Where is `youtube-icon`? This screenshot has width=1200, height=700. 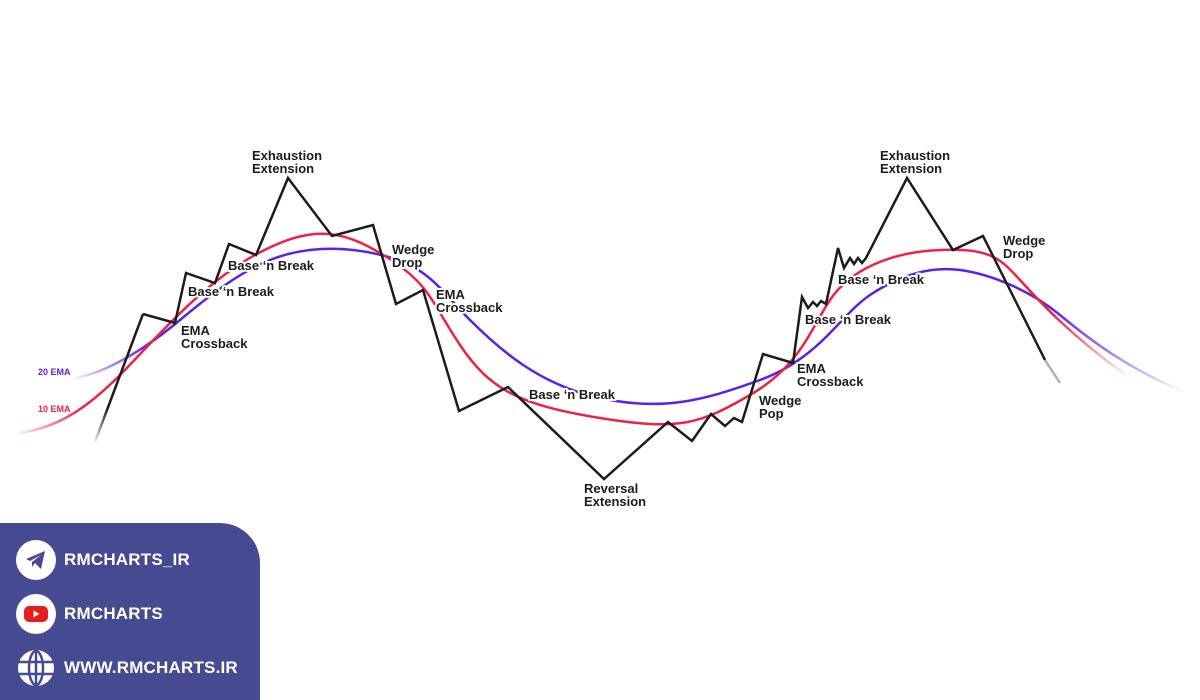 youtube-icon is located at coordinates (36, 614).